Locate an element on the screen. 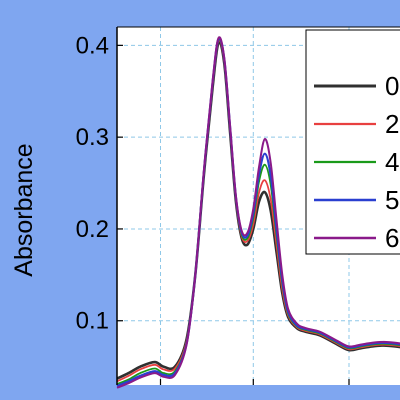 The height and width of the screenshot is (400, 400). legend: 0 2 4 5 6 is located at coordinates (352, 142).